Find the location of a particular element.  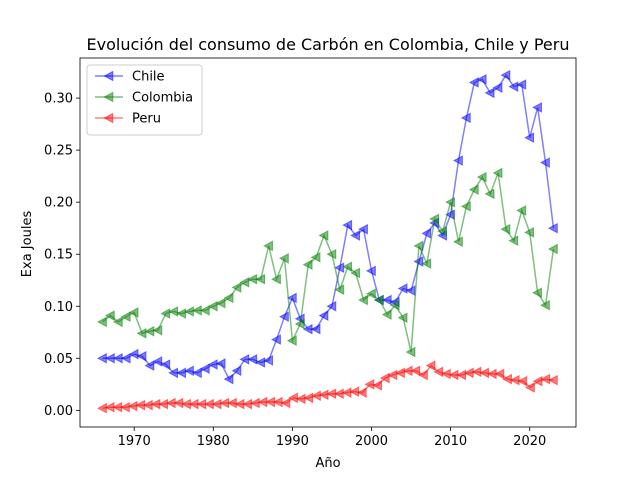

legend: Chile Colombia Peru is located at coordinates (144, 100).